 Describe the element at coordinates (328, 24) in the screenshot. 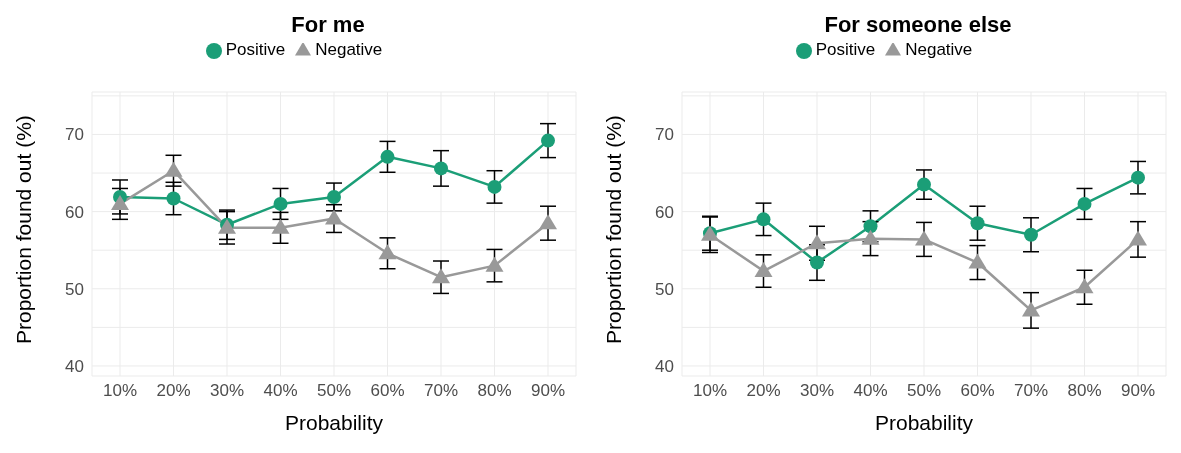

I see `chart-title: For me` at that location.